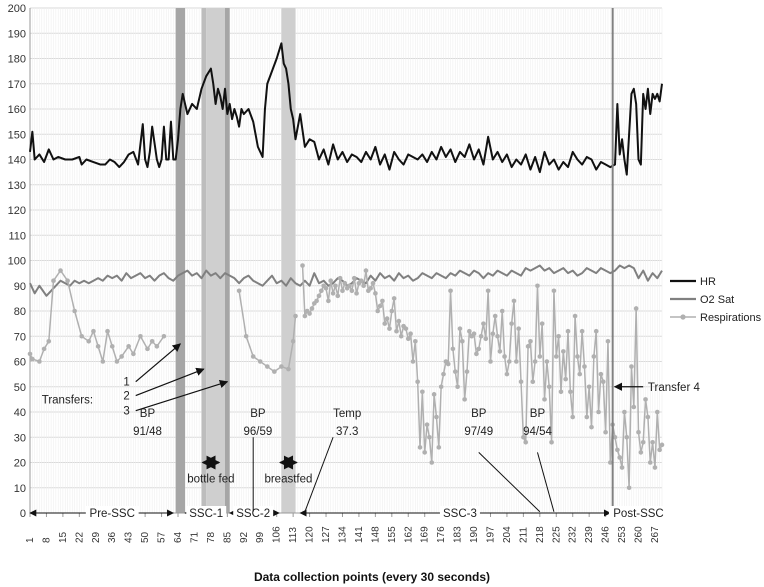 This screenshot has width=764, height=587. What do you see at coordinates (349, 513) in the screenshot?
I see `phase-labels: Pre-SSC SSC-1 SSC-2 SSC-3 Post-SSC` at bounding box center [349, 513].